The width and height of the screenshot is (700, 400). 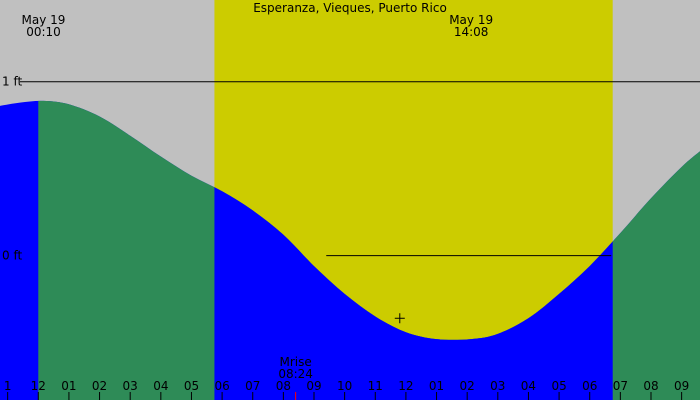 What do you see at coordinates (130, 386) in the screenshot?
I see `x-tick-label-4: 03` at bounding box center [130, 386].